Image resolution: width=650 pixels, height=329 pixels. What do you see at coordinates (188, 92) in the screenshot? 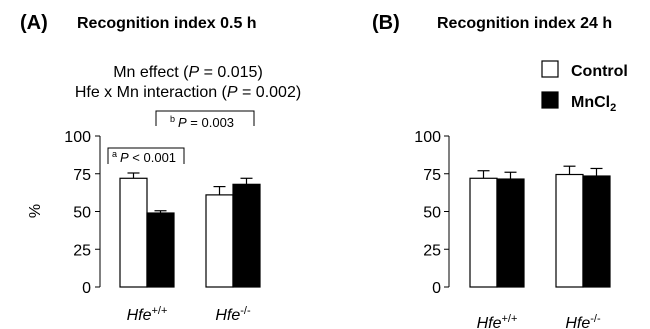
I see `interaction-annotation: Hfe x Mn interaction (P = 0.002)` at bounding box center [188, 92].